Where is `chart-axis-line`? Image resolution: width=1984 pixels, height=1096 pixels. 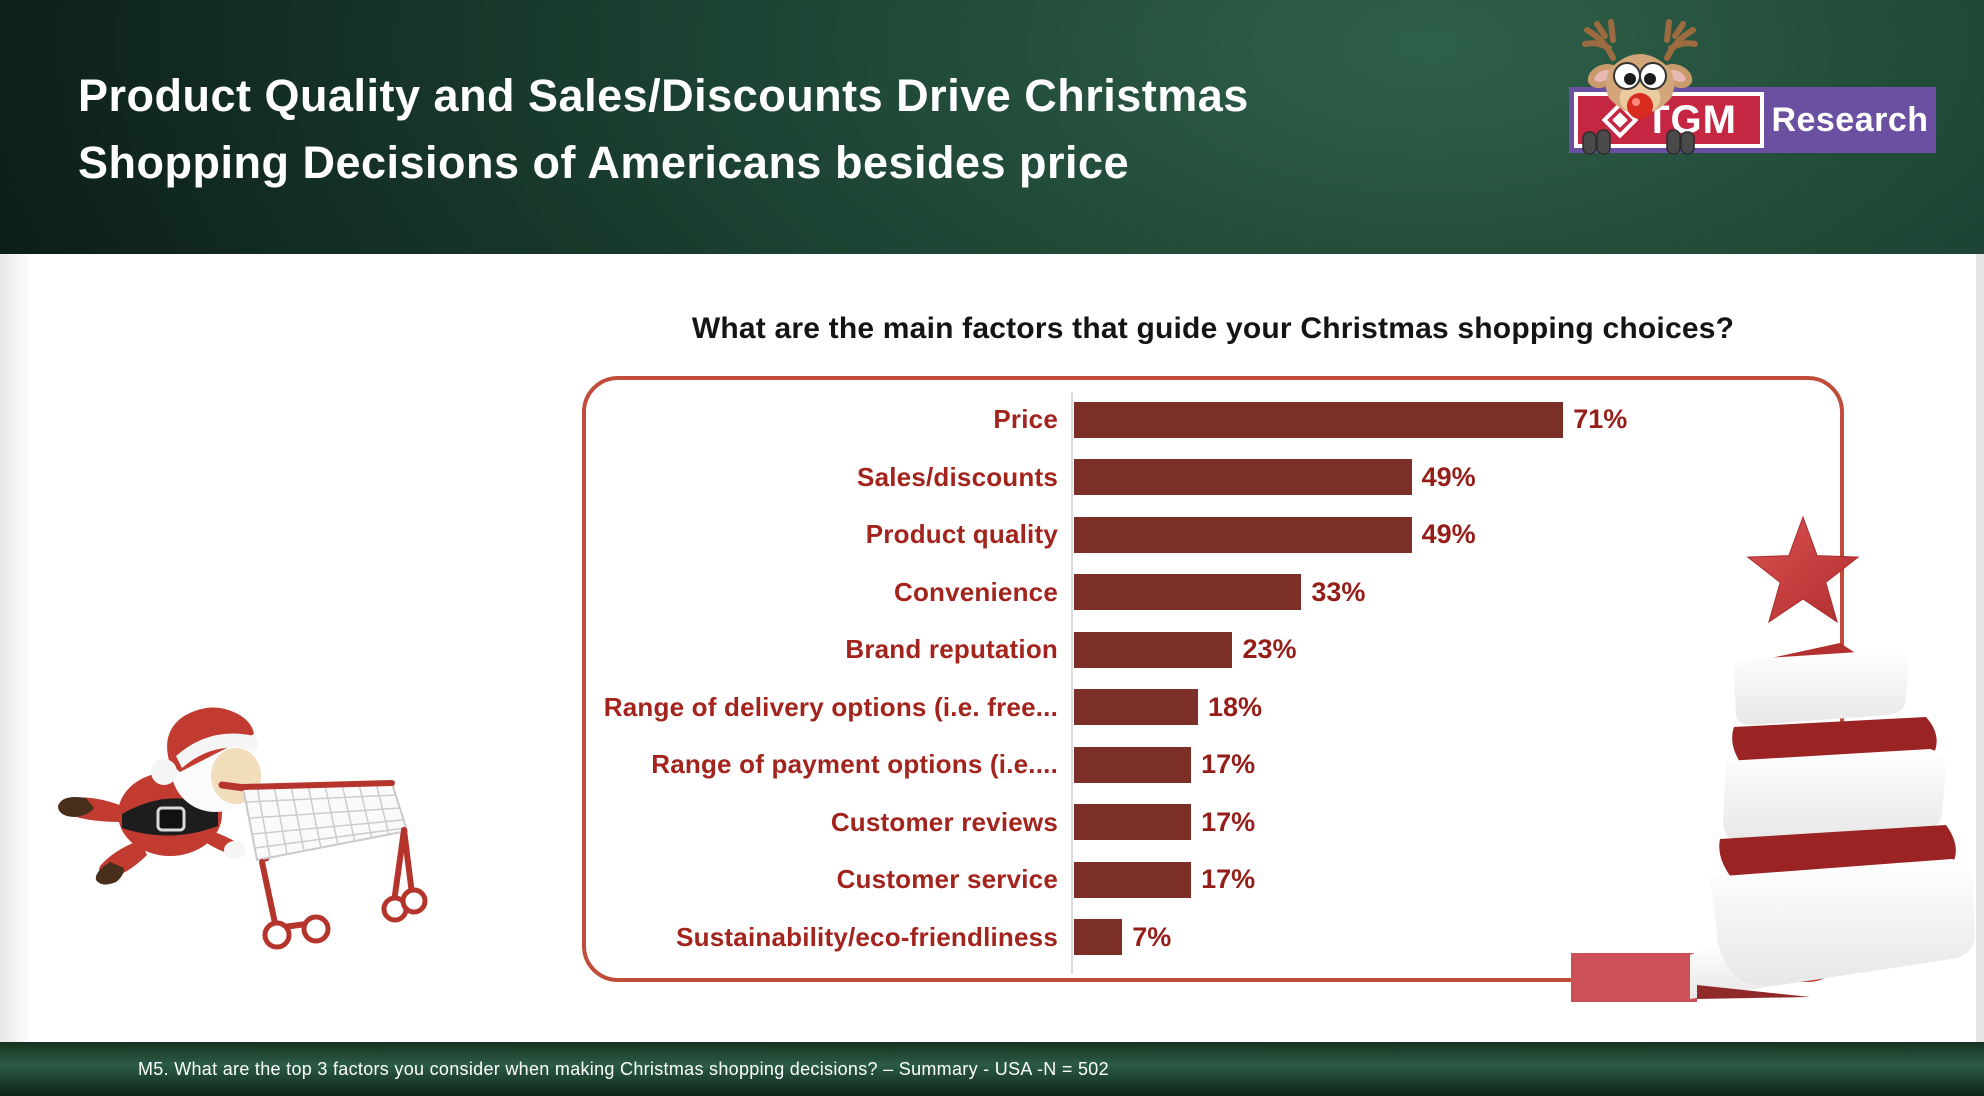
chart-axis-line is located at coordinates (1072, 683).